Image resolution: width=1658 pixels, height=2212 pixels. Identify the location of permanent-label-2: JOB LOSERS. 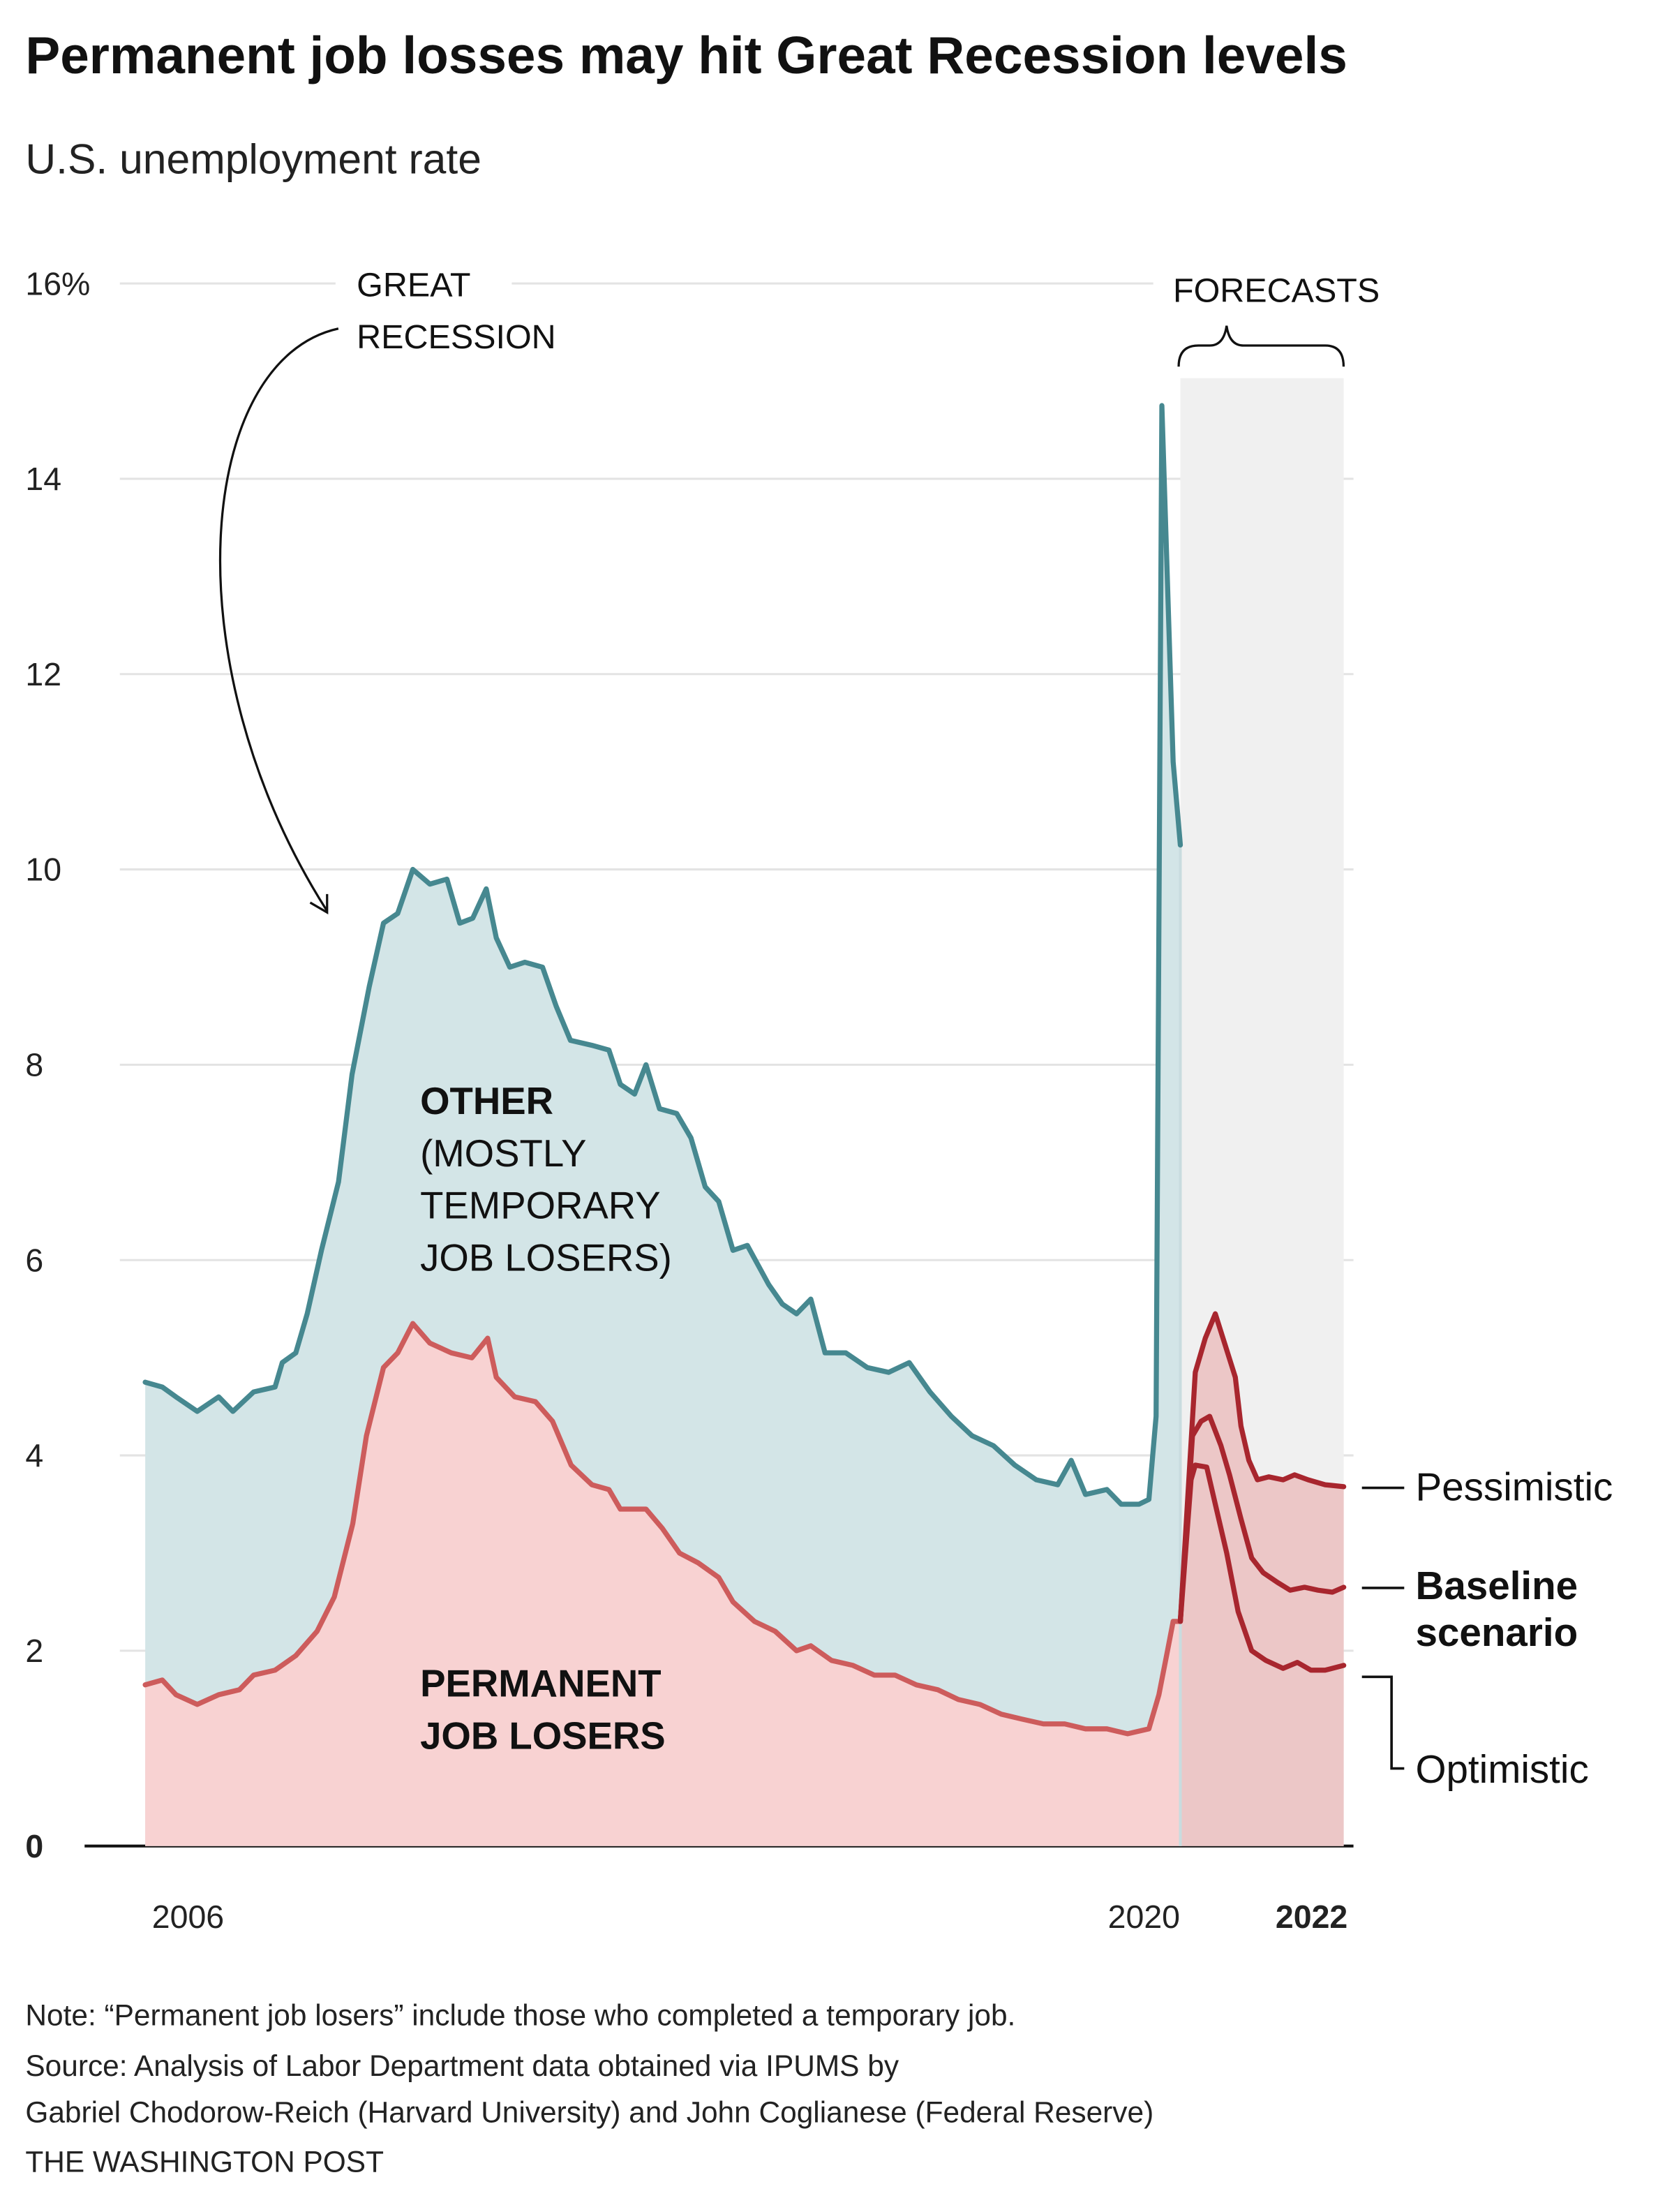
(543, 1735).